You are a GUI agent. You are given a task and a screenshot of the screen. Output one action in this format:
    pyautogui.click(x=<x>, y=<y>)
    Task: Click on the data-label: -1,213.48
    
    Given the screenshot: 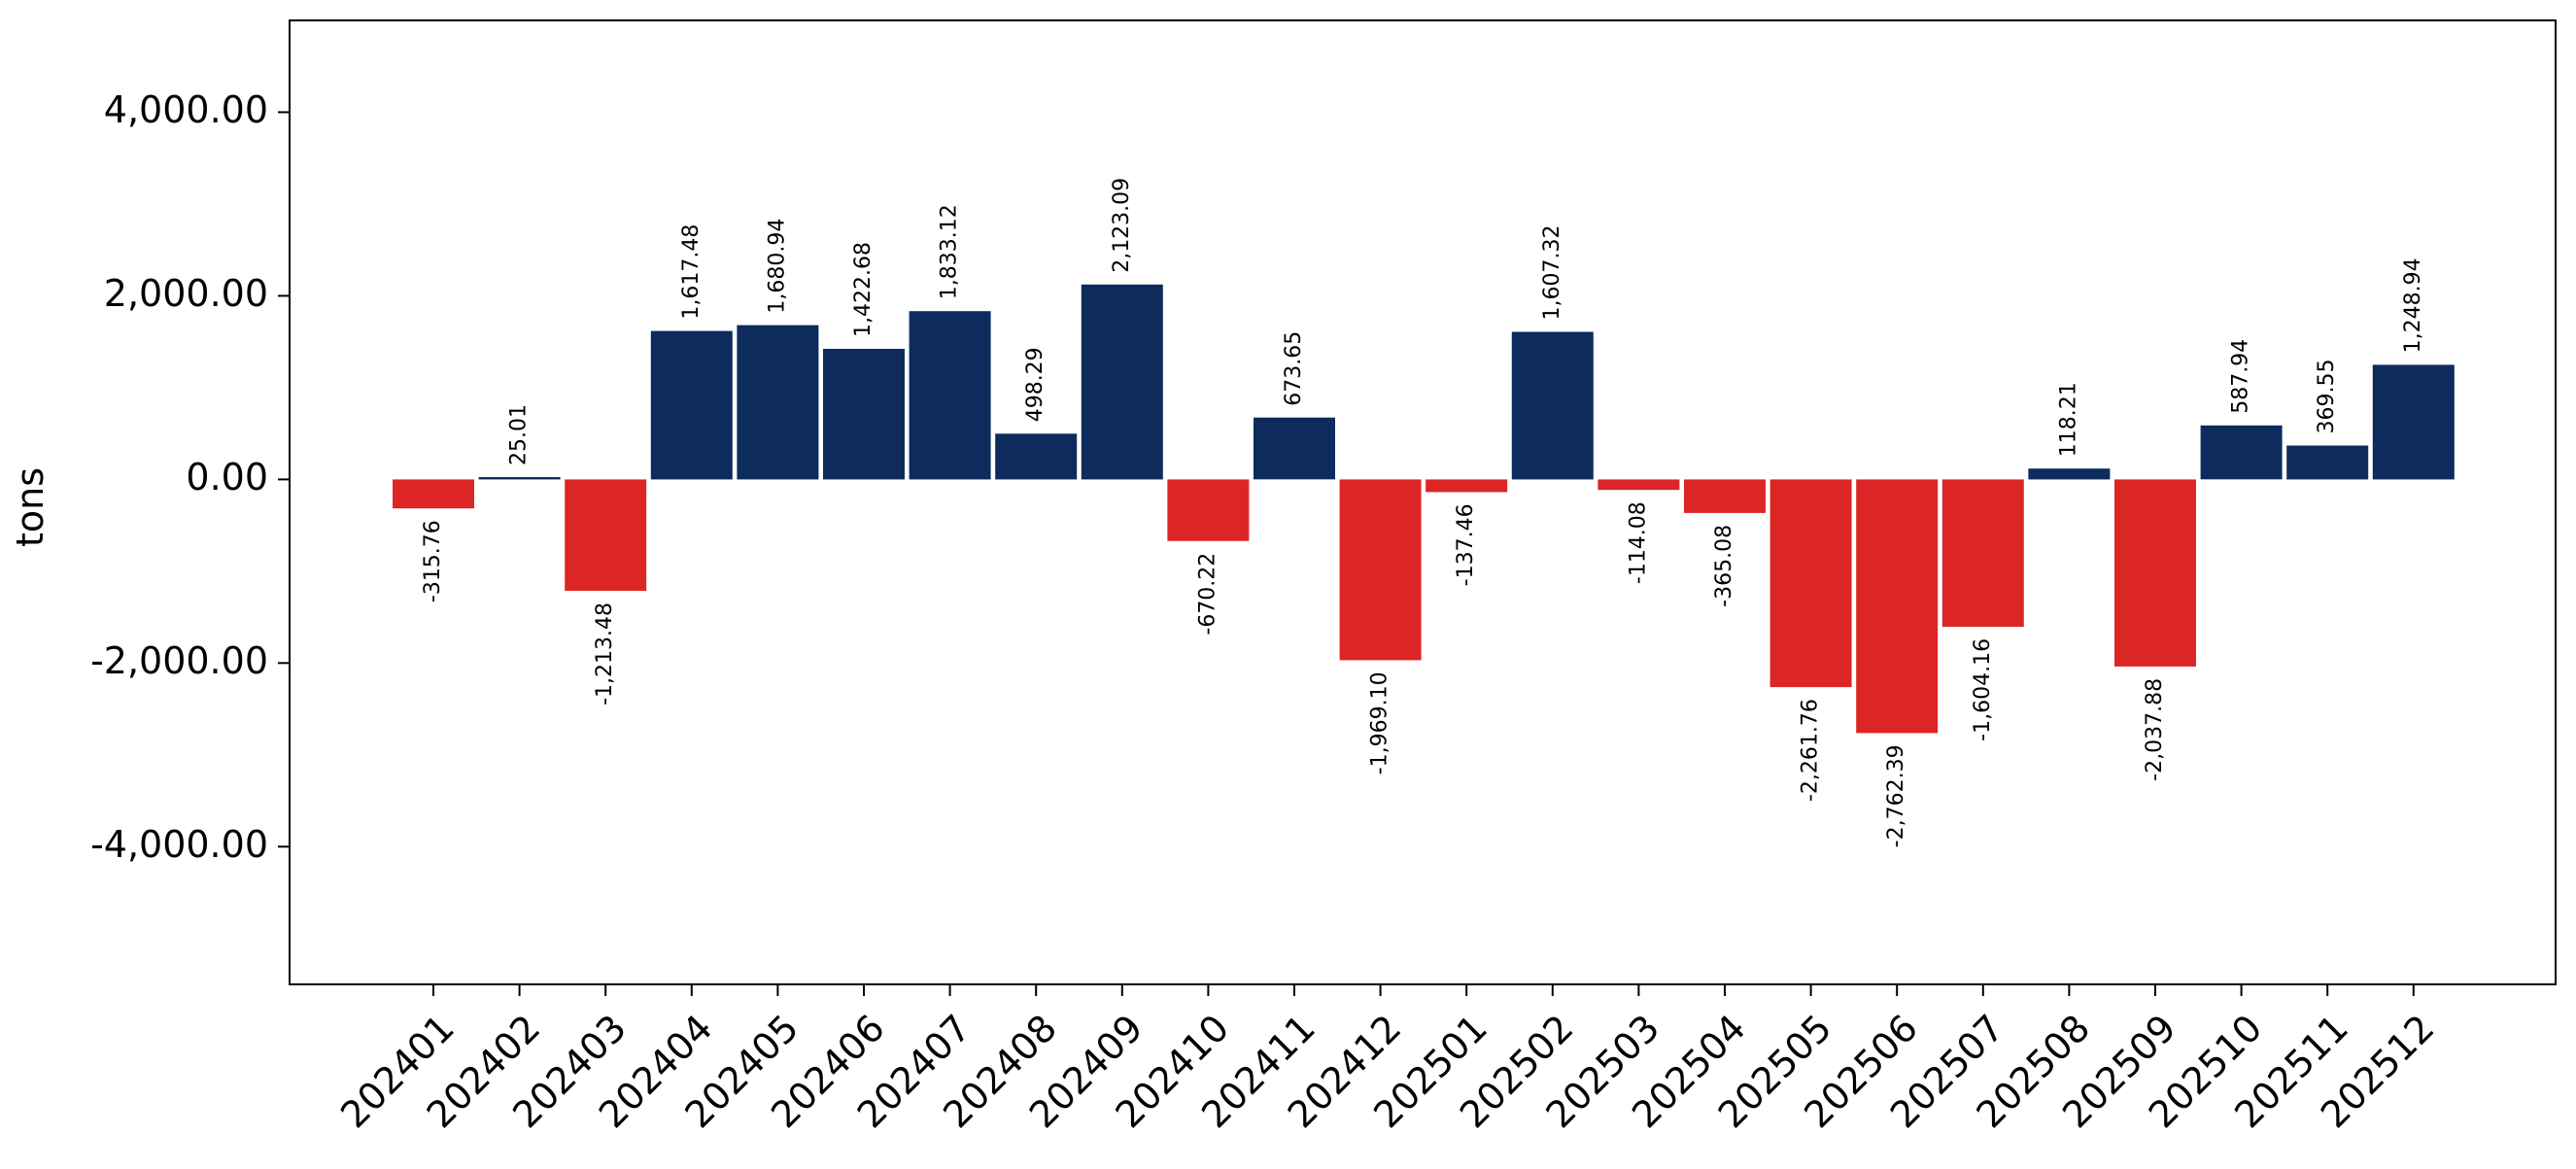 What is the action you would take?
    pyautogui.click(x=605, y=653)
    